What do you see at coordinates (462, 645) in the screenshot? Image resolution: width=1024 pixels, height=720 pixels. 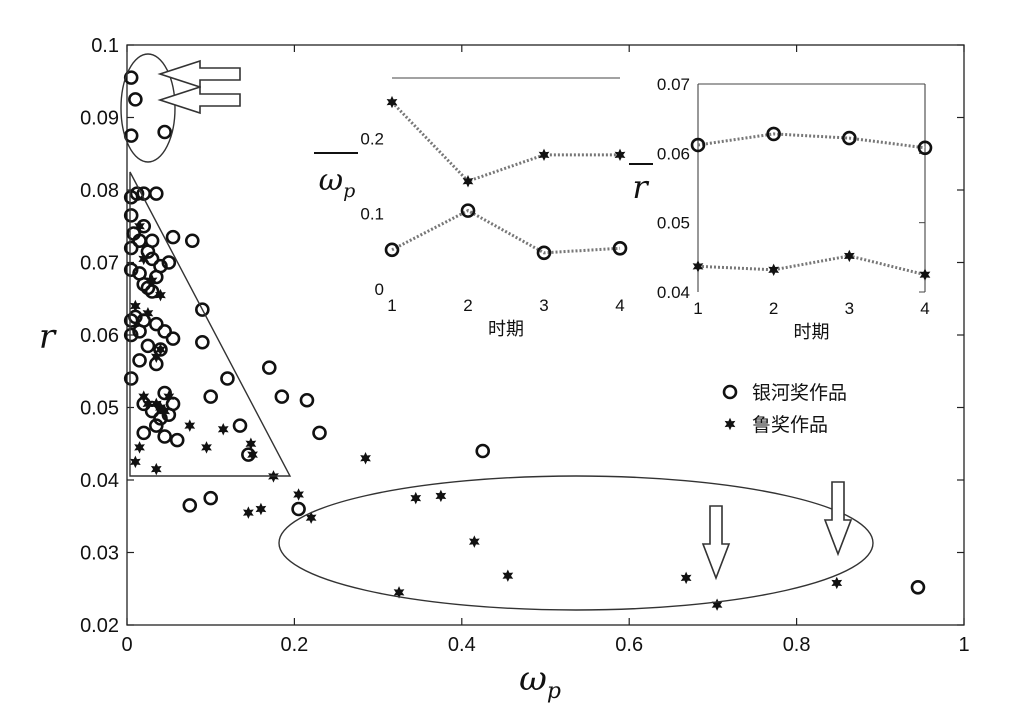 I see `x-tick-label: 0.4` at bounding box center [462, 645].